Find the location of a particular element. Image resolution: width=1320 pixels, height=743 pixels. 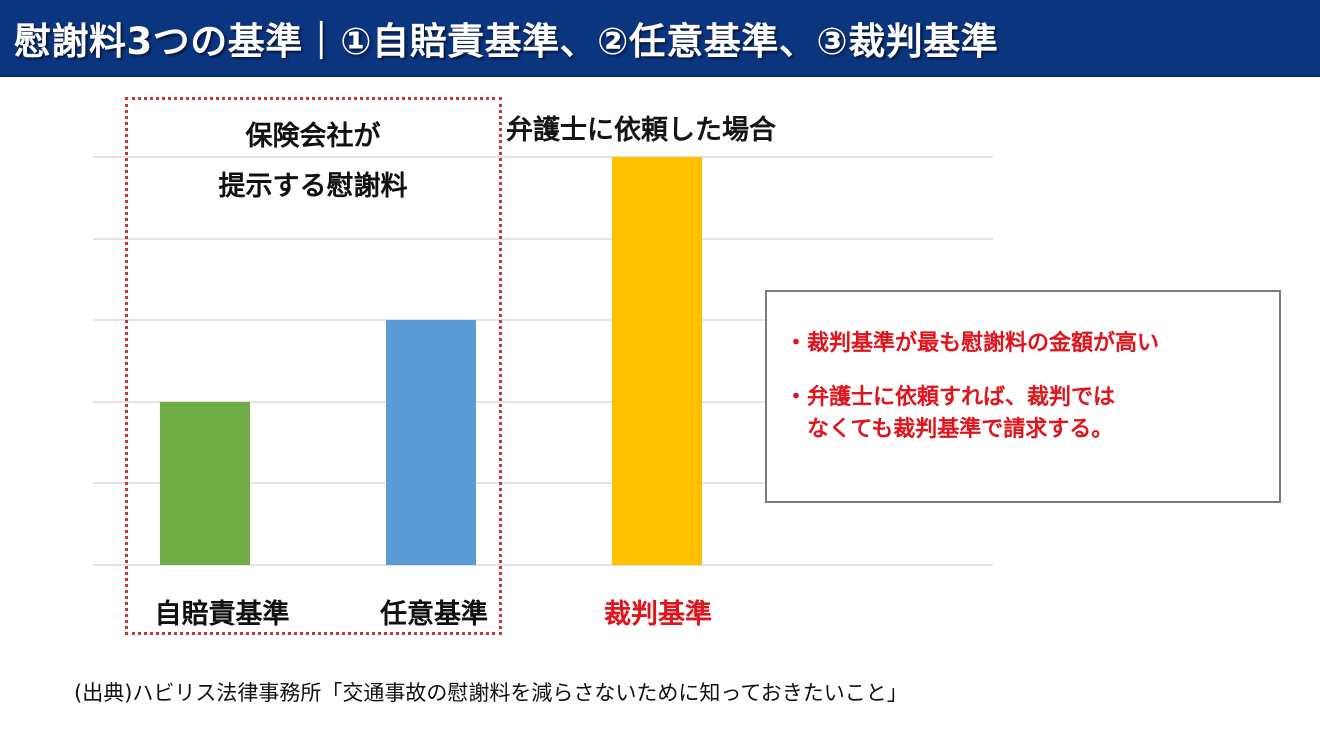

category-label-nini: 任意基準 is located at coordinates (434, 614).